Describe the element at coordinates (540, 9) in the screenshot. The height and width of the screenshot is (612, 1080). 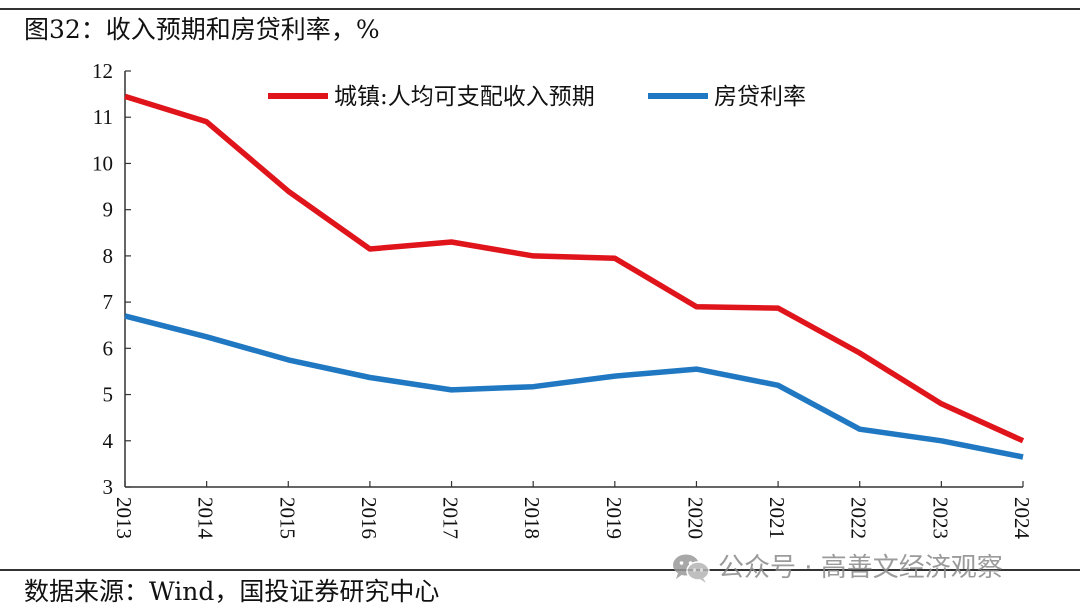
I see `top-rule` at that location.